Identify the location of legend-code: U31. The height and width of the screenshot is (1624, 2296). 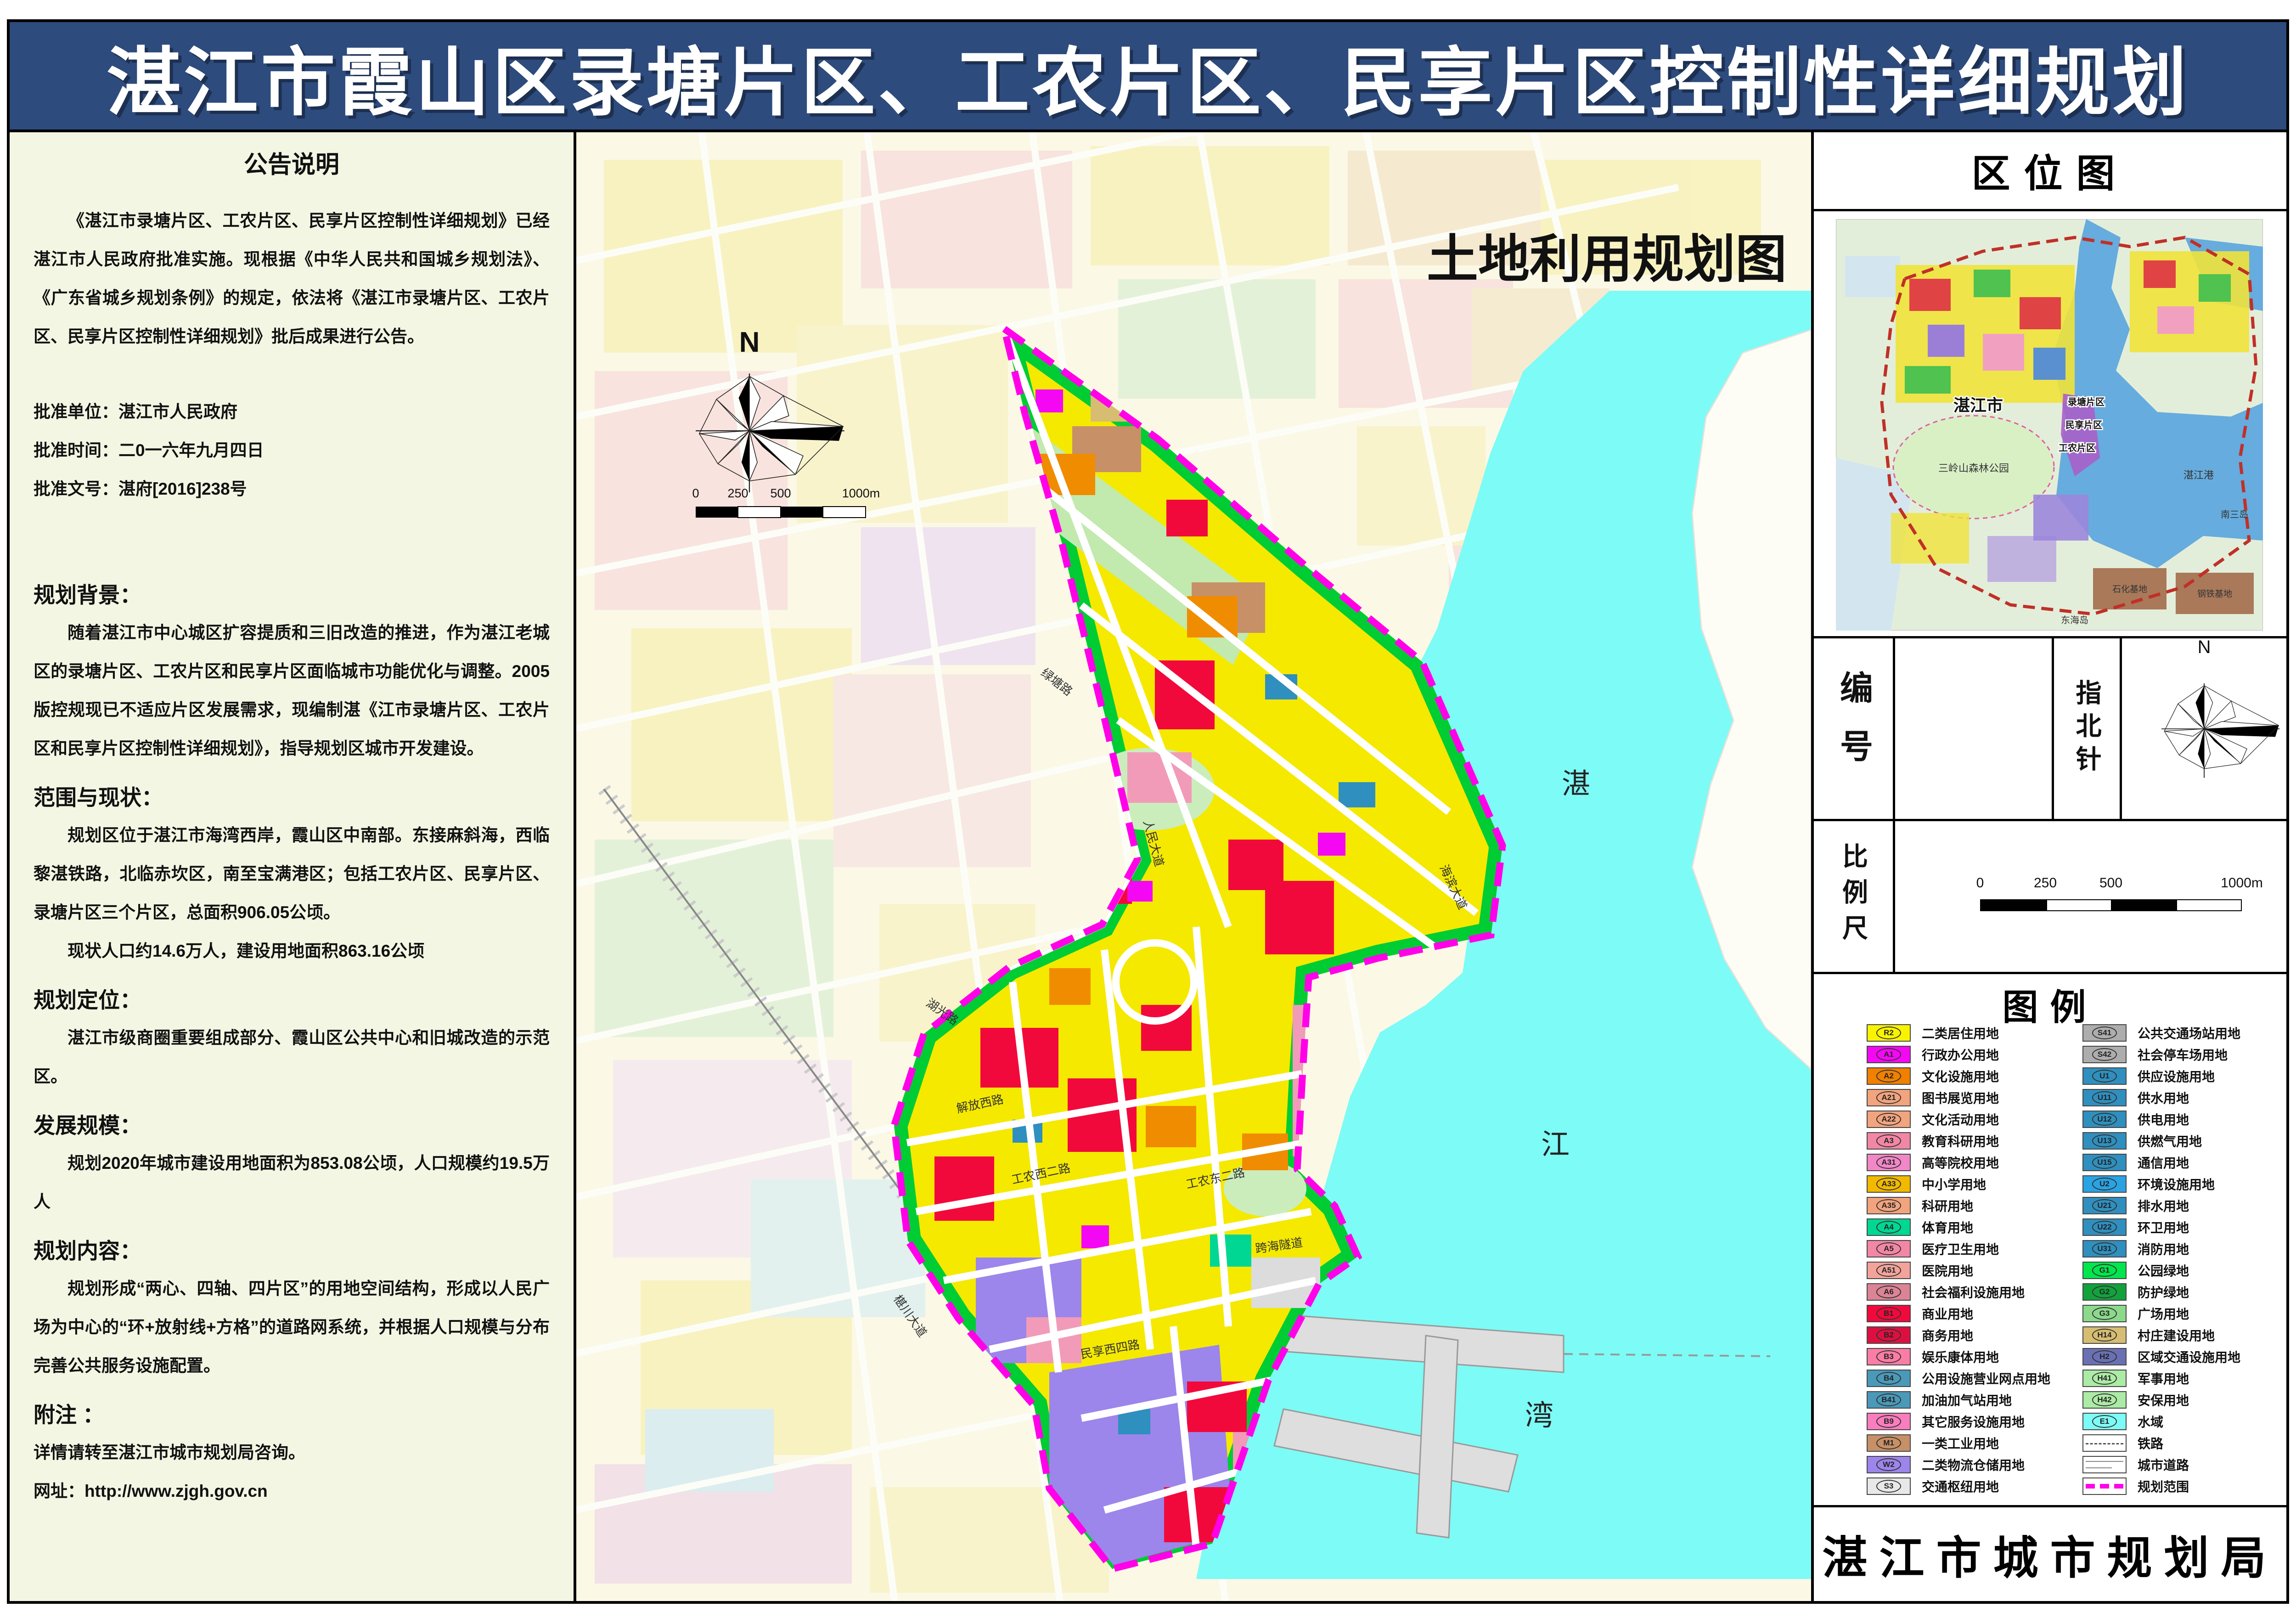
(2104, 1248).